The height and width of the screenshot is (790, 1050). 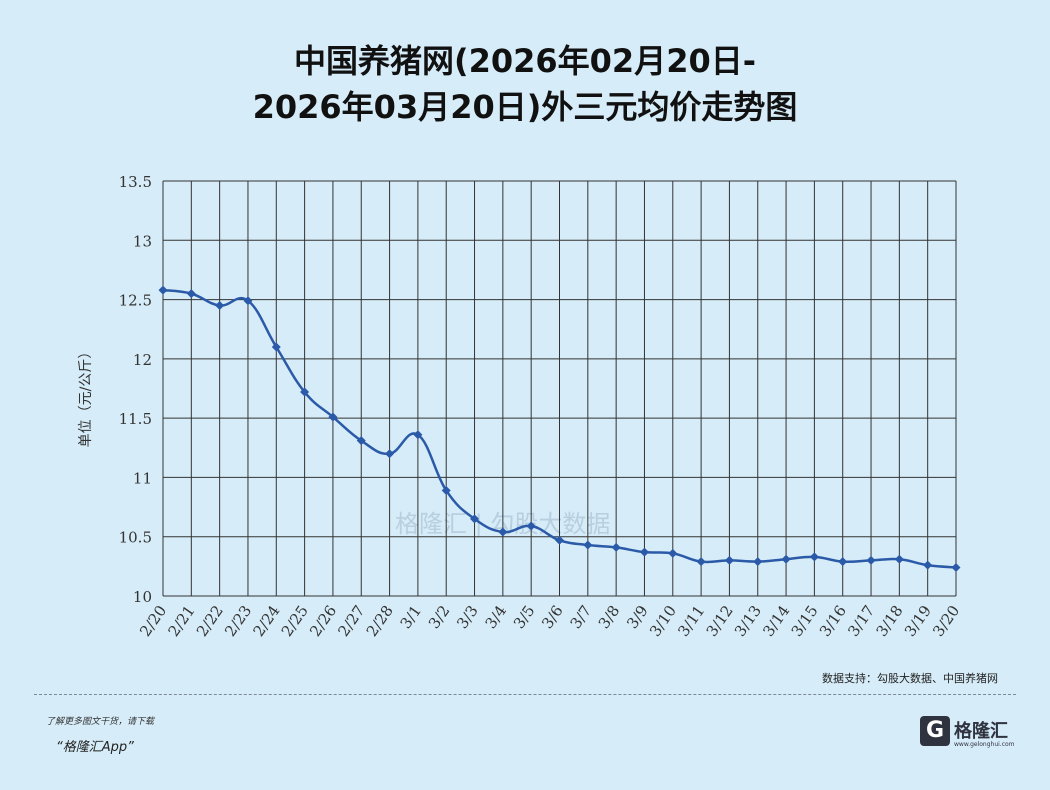 I want to click on x-tick-label: 3/12, so click(x=720, y=621).